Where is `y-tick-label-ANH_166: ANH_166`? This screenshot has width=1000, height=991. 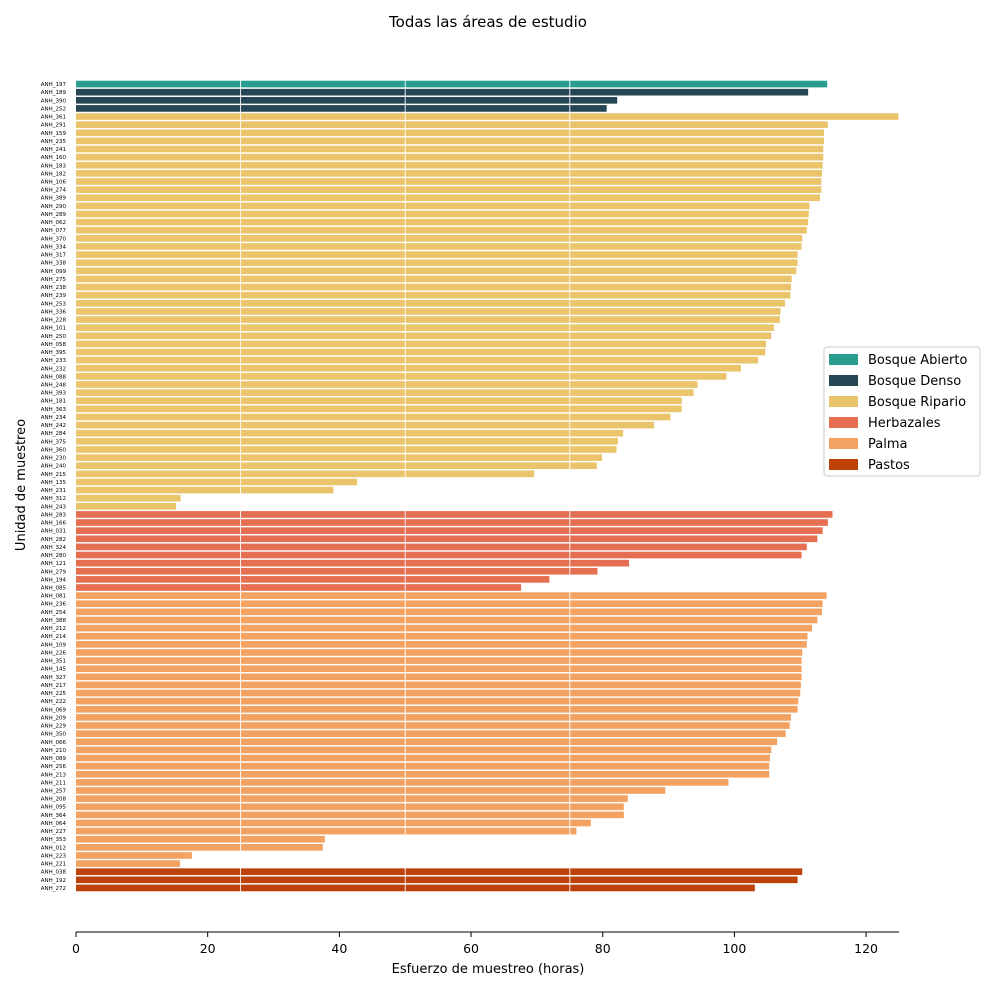 y-tick-label-ANH_166: ANH_166 is located at coordinates (54, 524).